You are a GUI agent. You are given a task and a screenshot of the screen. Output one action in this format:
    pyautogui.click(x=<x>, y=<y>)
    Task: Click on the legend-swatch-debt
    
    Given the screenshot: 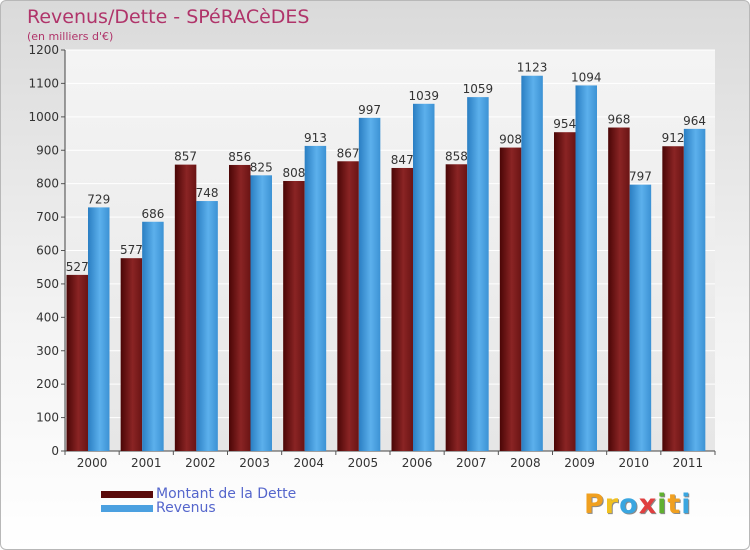 What is the action you would take?
    pyautogui.click(x=127, y=494)
    